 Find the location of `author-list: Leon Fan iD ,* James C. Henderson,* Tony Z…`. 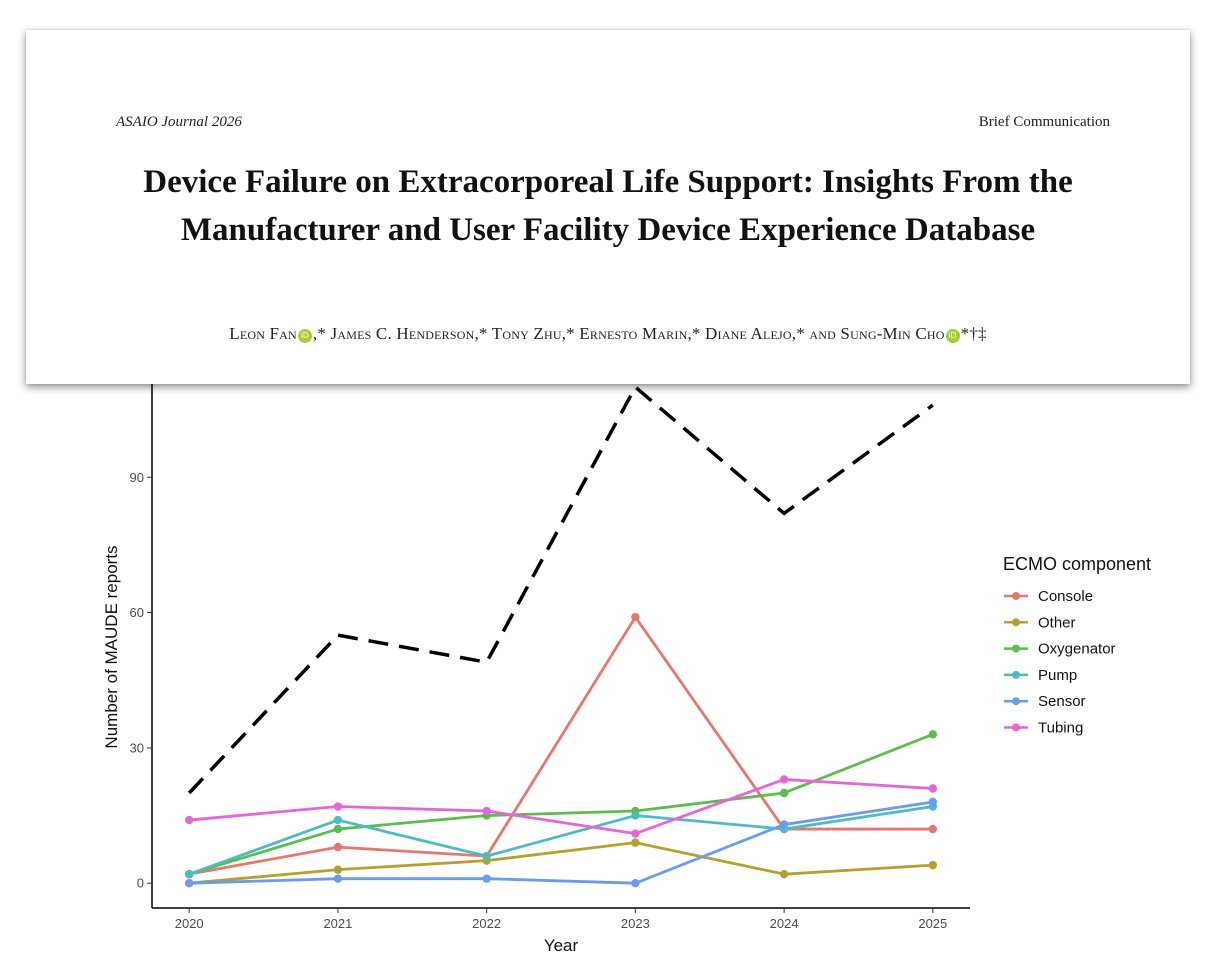

author-list: Leon Fan iD ,* James C. Henderson,* Tony Z… is located at coordinates (608, 334).